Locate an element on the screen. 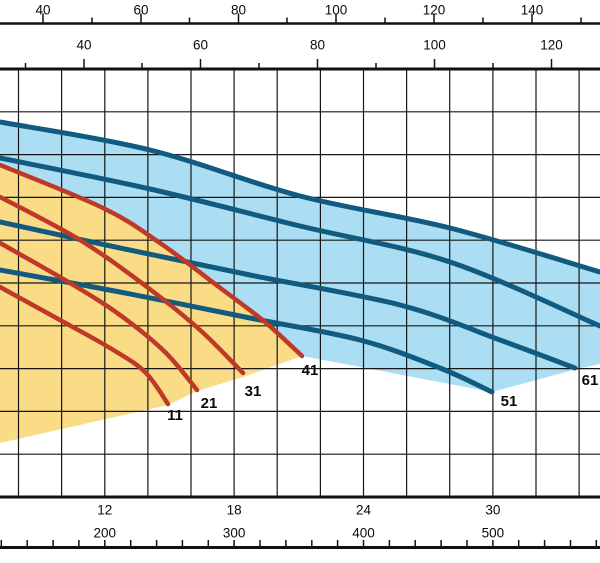  bottom-outer-tick-label: 200 is located at coordinates (105, 533).